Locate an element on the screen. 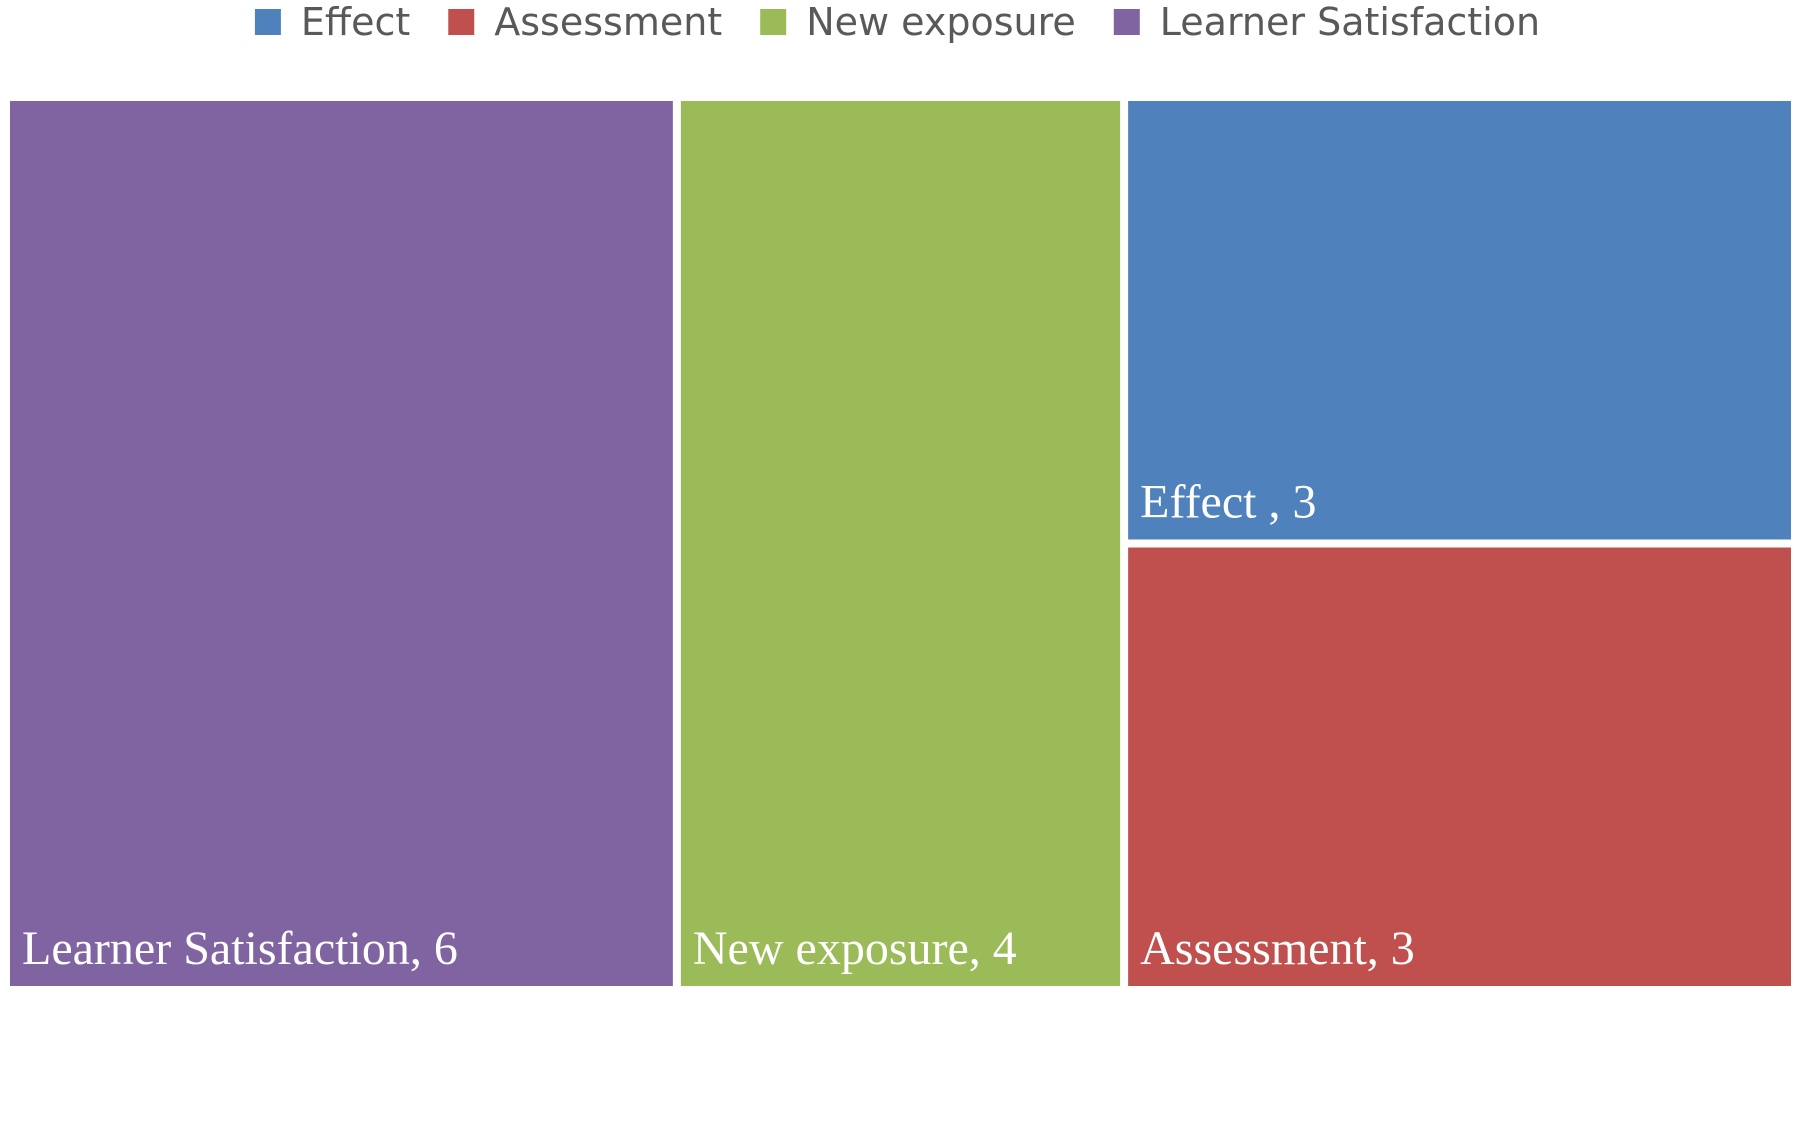 Image resolution: width=1795 pixels, height=1140 pixels. legend-label: Assessment is located at coordinates (608, 22).